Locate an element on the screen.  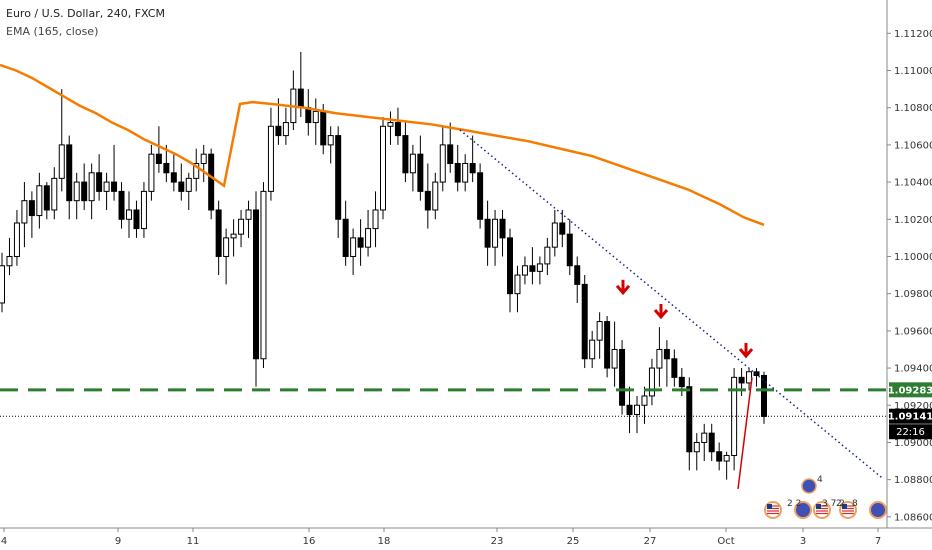
y-tick-label: 1.09000 is located at coordinates (913, 443).